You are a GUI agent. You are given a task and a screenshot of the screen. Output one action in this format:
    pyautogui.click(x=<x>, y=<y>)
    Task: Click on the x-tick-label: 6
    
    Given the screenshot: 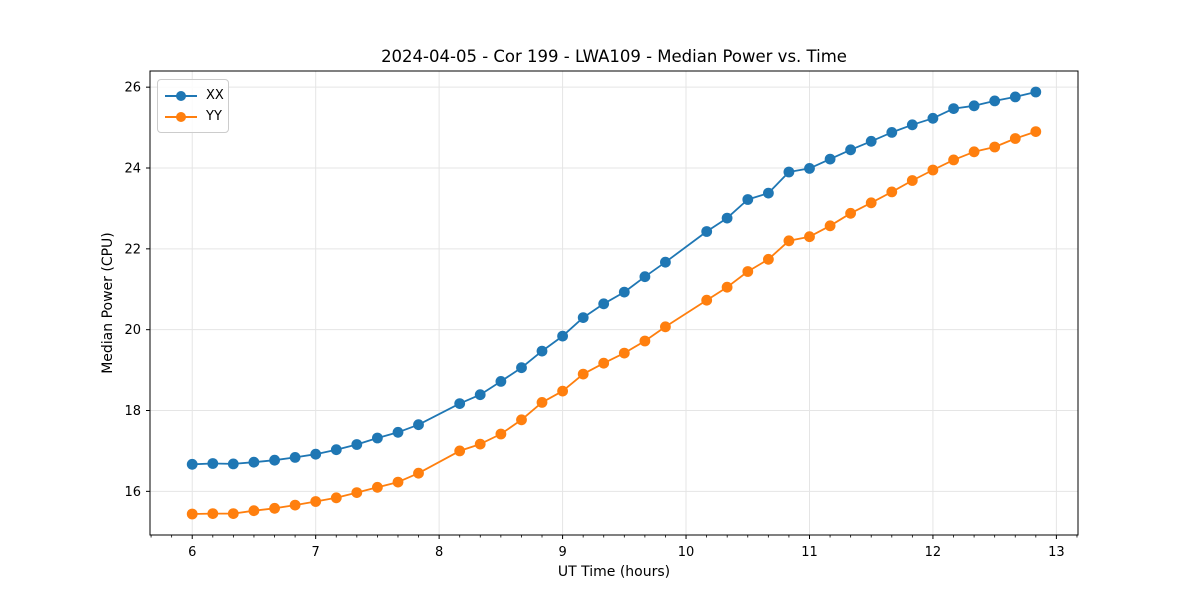 What is the action you would take?
    pyautogui.click(x=192, y=552)
    